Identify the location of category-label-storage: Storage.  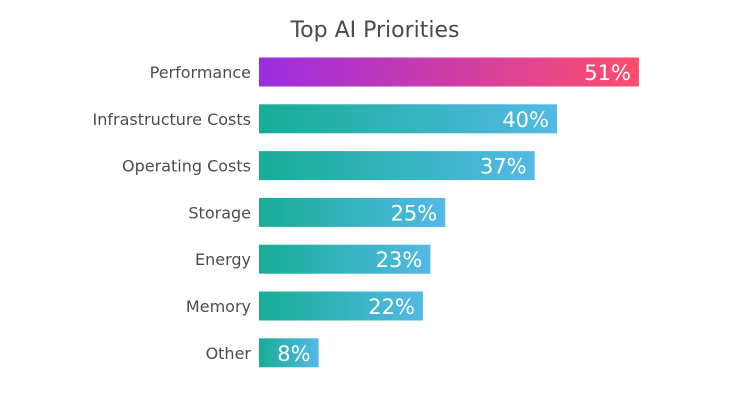
(219, 212).